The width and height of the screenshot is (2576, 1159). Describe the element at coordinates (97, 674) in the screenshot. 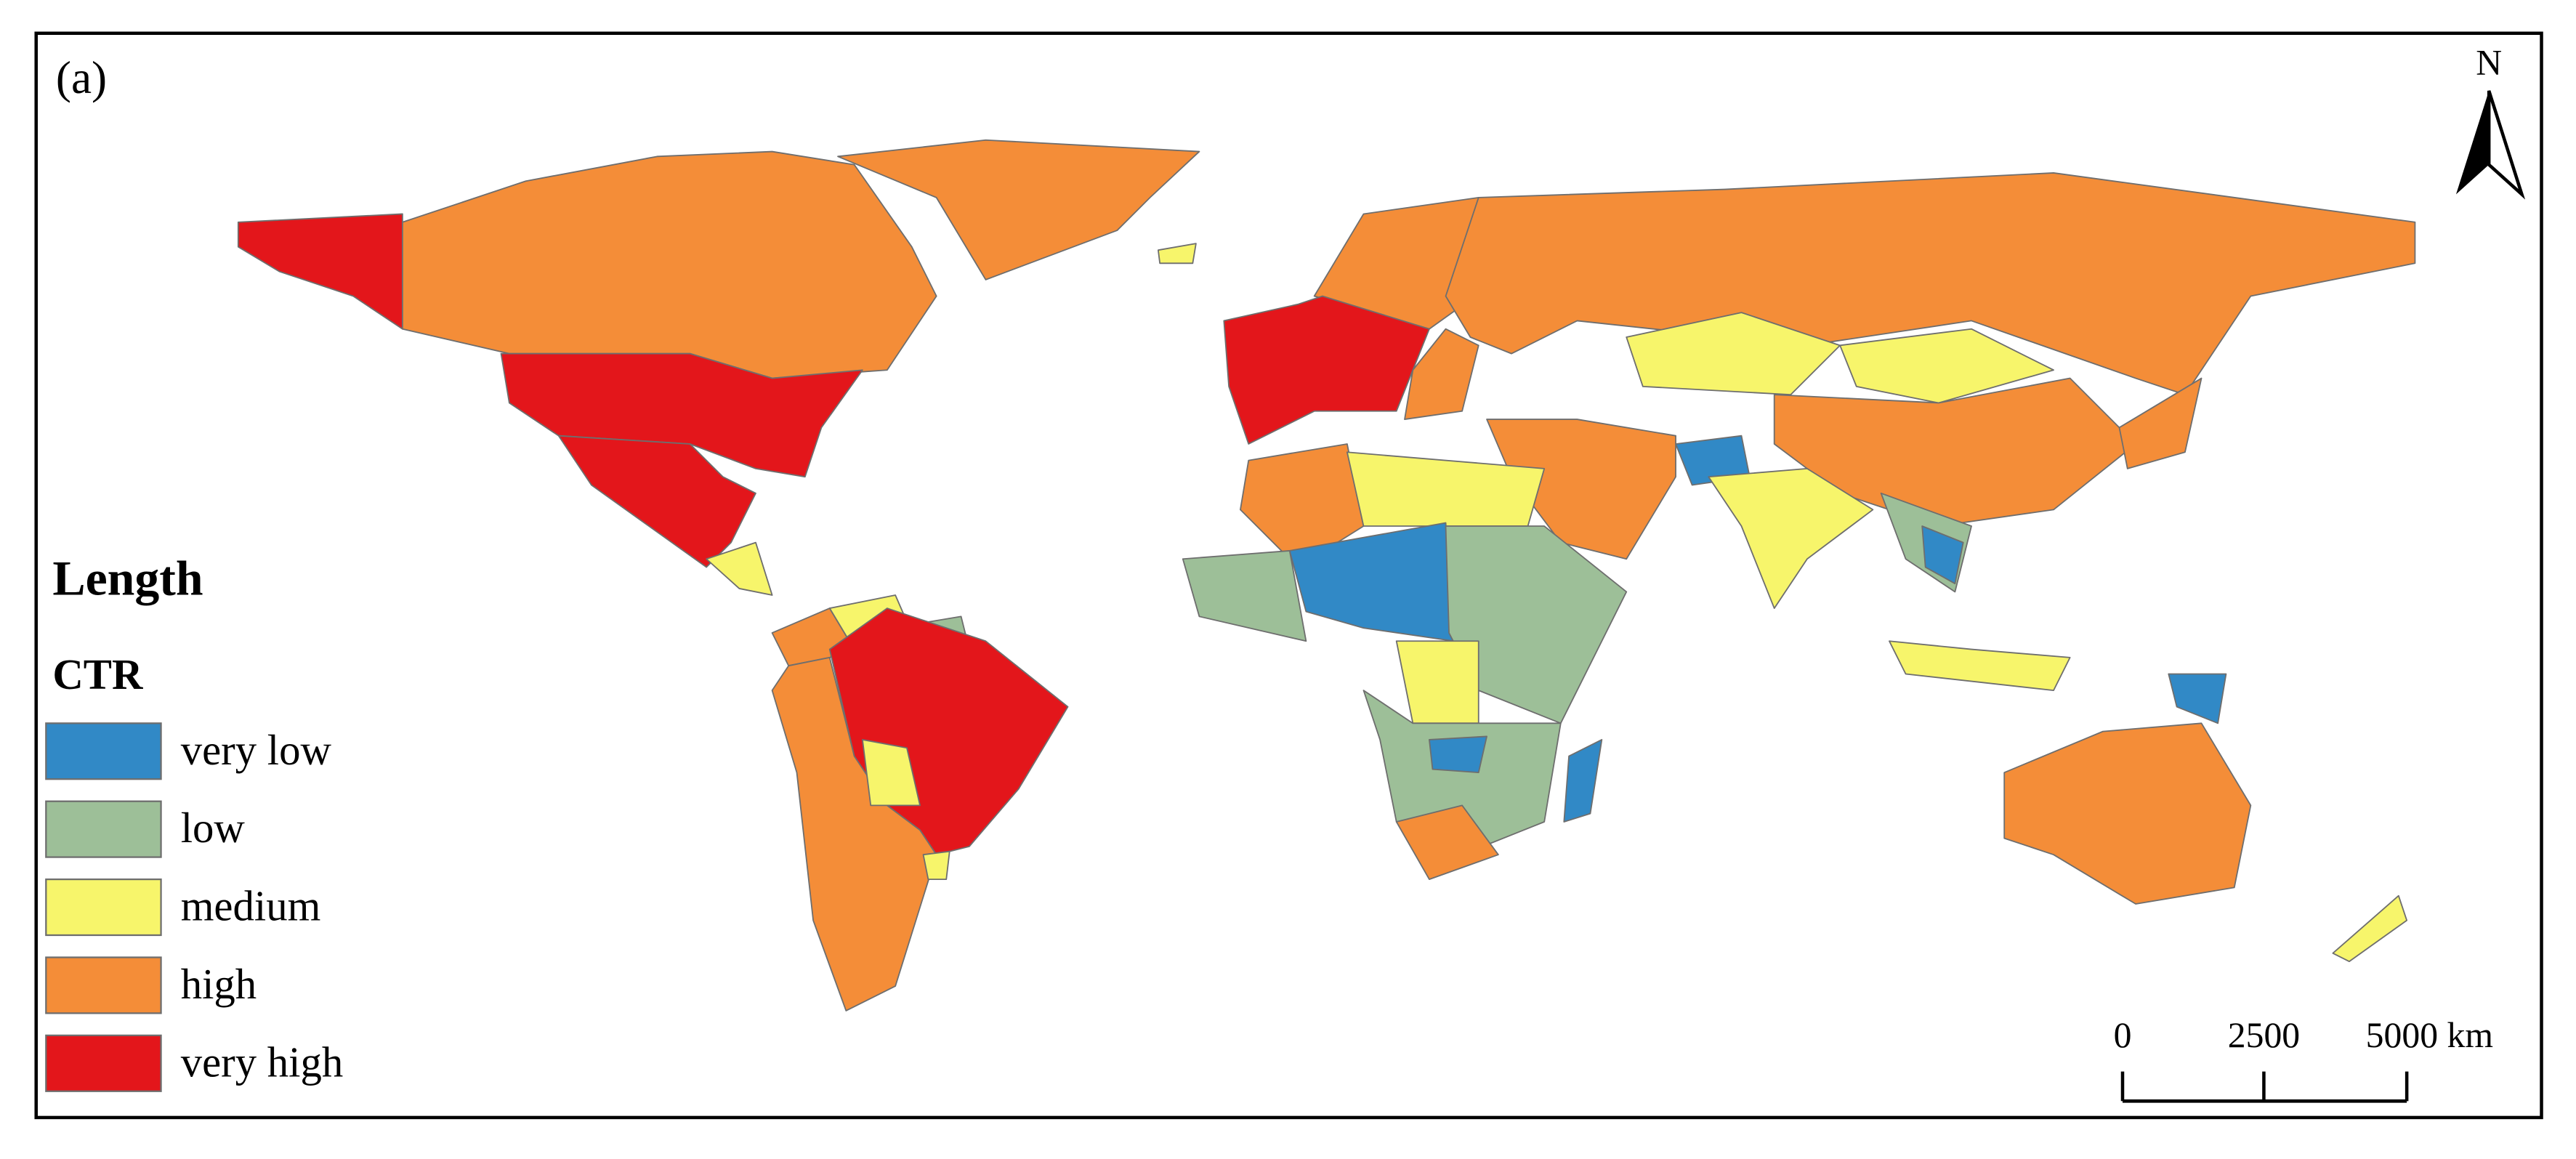

I see `legend-subtitle: CTR` at that location.